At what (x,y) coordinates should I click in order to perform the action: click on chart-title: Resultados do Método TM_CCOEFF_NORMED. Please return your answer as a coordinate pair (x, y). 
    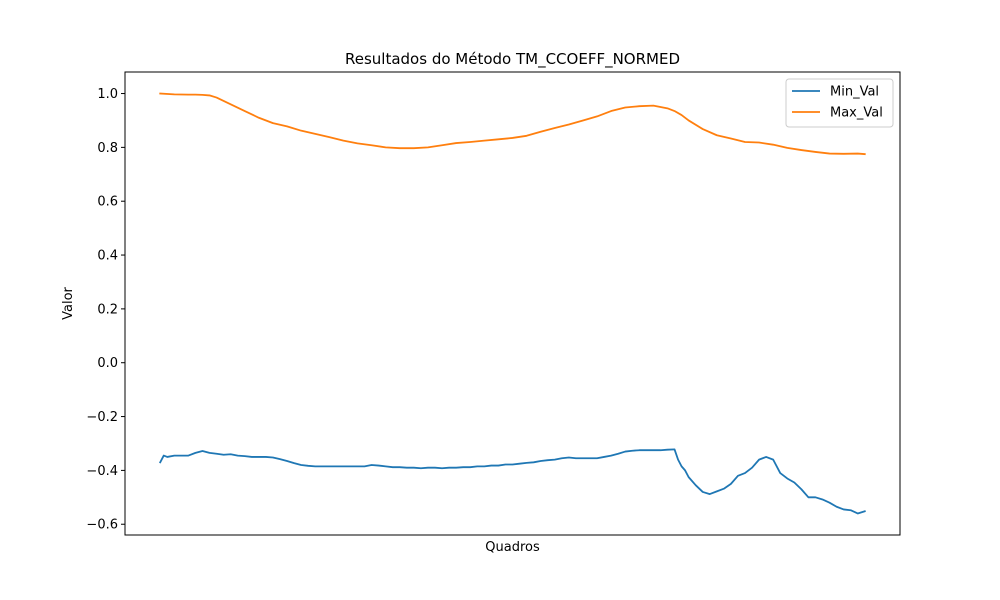
    Looking at the image, I should click on (512, 59).